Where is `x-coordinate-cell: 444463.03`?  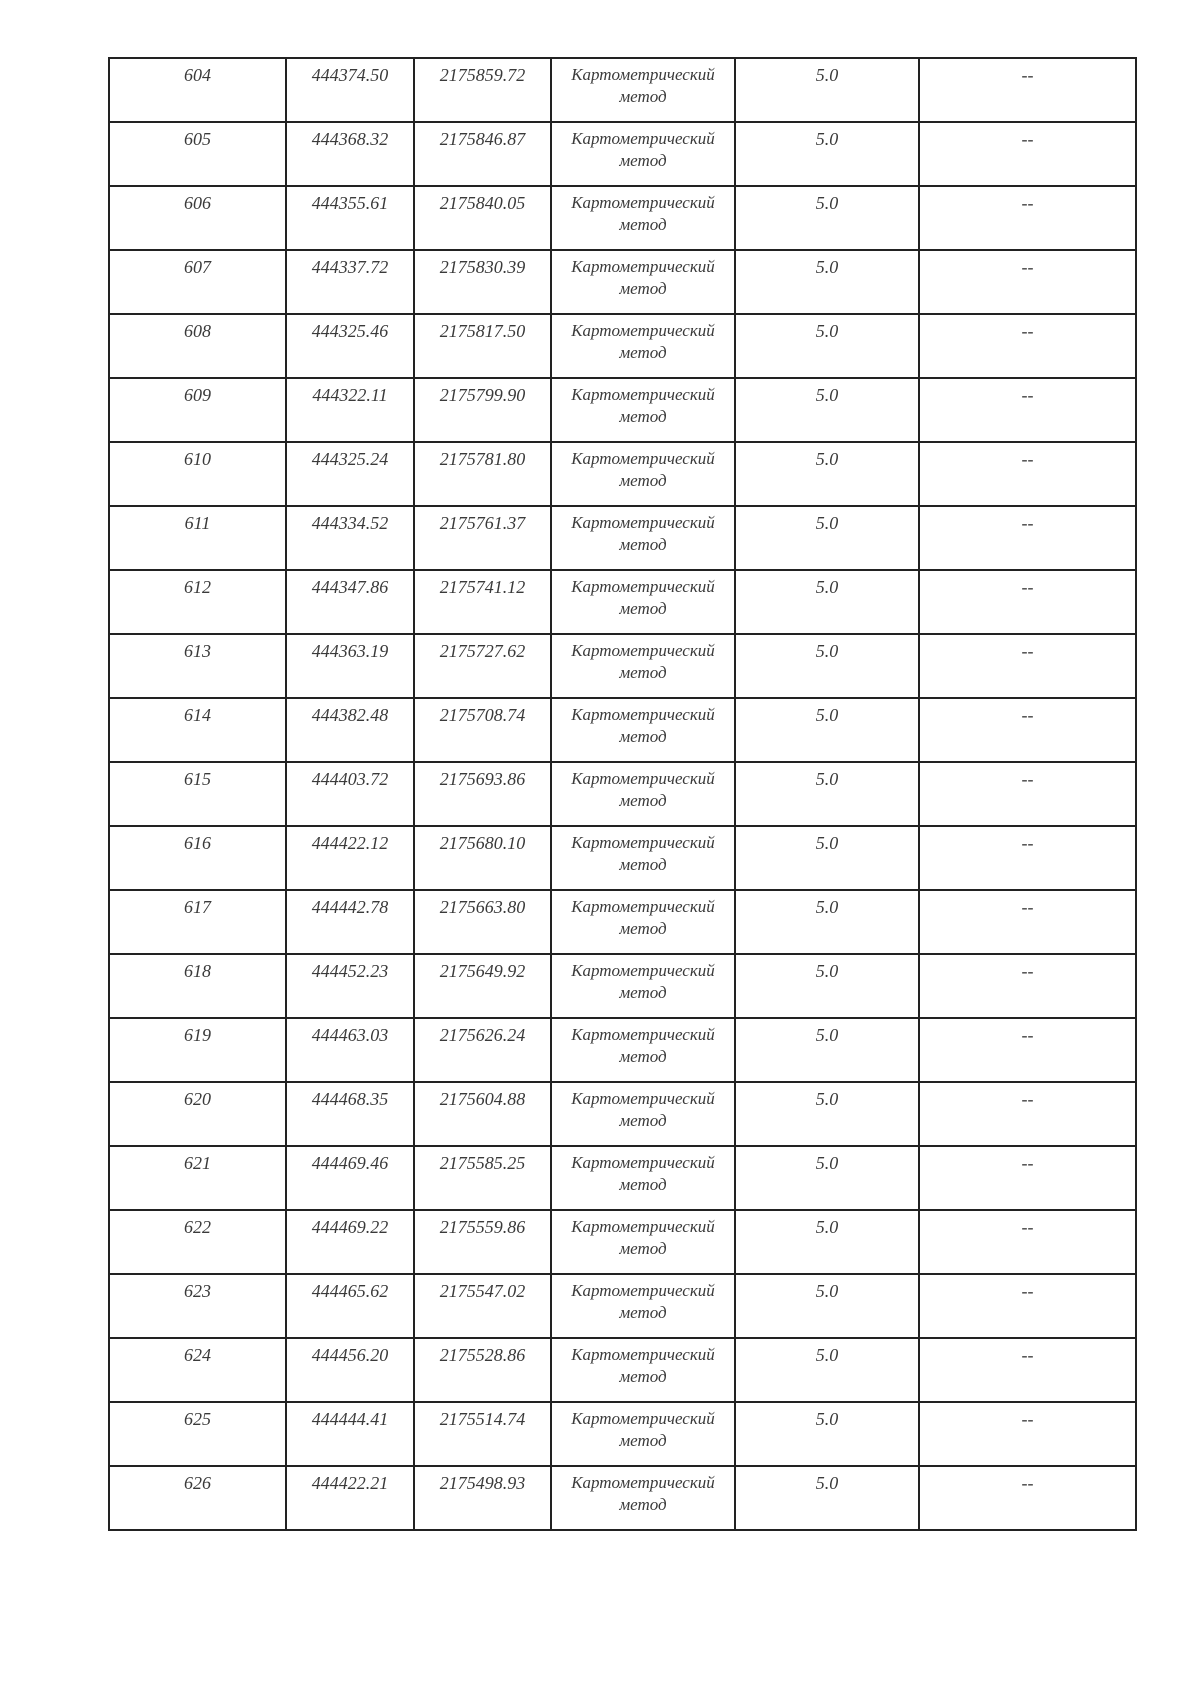 x-coordinate-cell: 444463.03 is located at coordinates (350, 1050).